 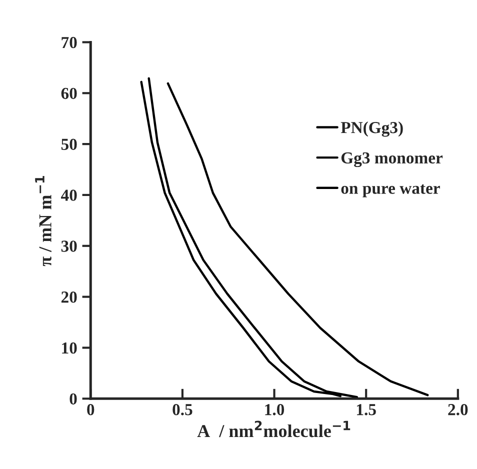 I want to click on y-tick-label: 20, so click(x=69, y=297).